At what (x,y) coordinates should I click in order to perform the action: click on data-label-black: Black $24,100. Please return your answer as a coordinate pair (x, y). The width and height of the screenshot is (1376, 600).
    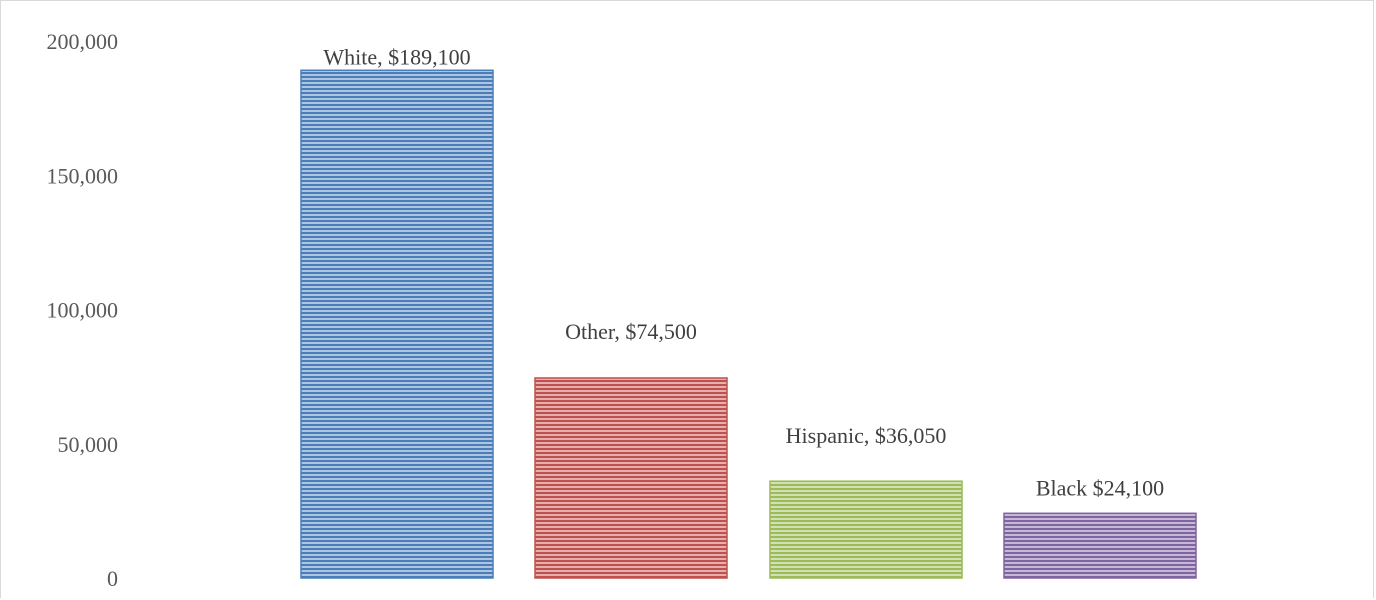
    Looking at the image, I should click on (1100, 487).